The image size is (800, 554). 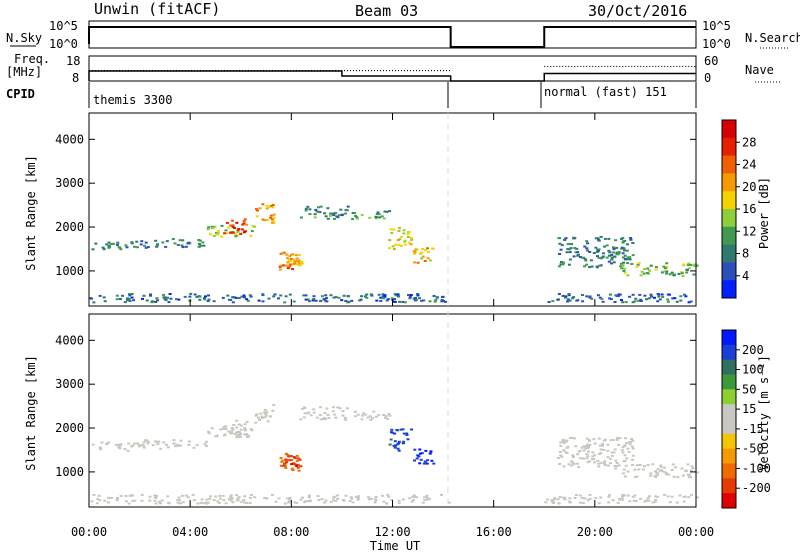 What do you see at coordinates (745, 276) in the screenshot?
I see `colorbar-tick-label: 4` at bounding box center [745, 276].